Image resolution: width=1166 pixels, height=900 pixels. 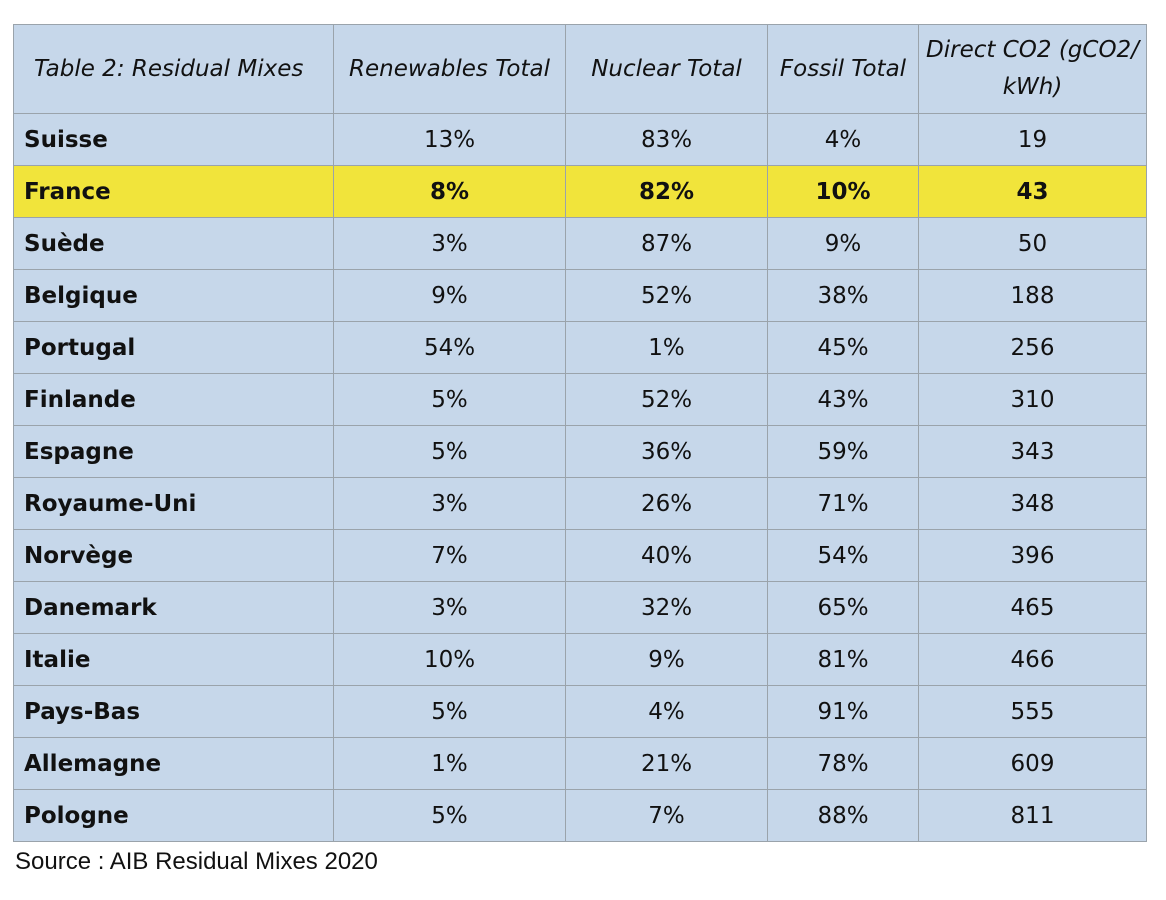 What do you see at coordinates (666, 503) in the screenshot?
I see `nuclear-cell: 26%` at bounding box center [666, 503].